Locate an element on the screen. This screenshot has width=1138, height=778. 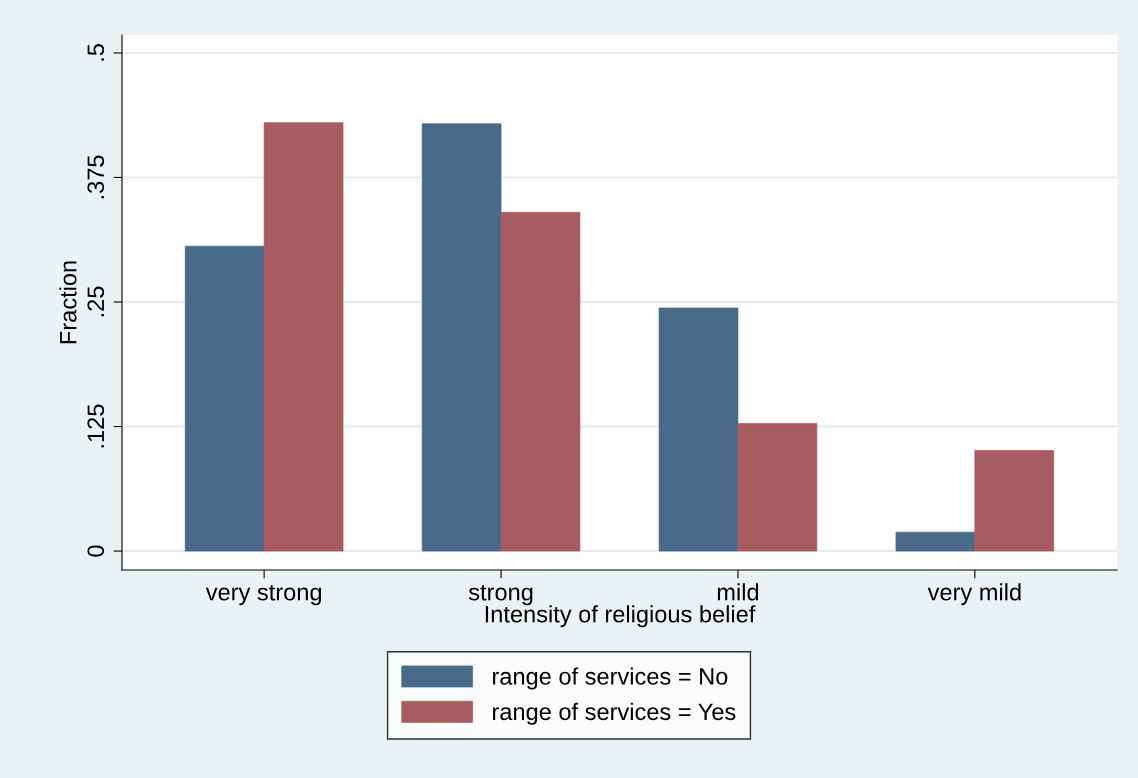
y-axis-title: Fraction is located at coordinates (68, 302).